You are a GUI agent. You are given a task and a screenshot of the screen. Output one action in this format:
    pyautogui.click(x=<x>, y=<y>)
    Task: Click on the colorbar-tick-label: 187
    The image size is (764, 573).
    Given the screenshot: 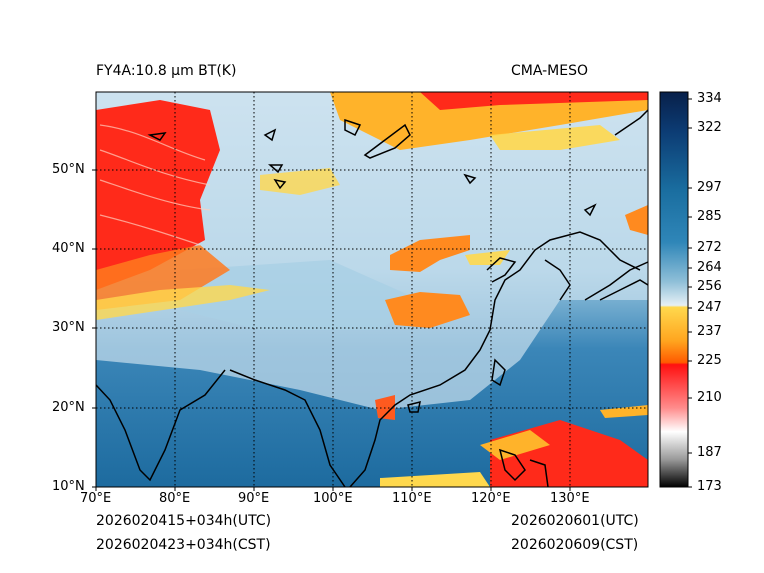 What is the action you would take?
    pyautogui.click(x=709, y=452)
    